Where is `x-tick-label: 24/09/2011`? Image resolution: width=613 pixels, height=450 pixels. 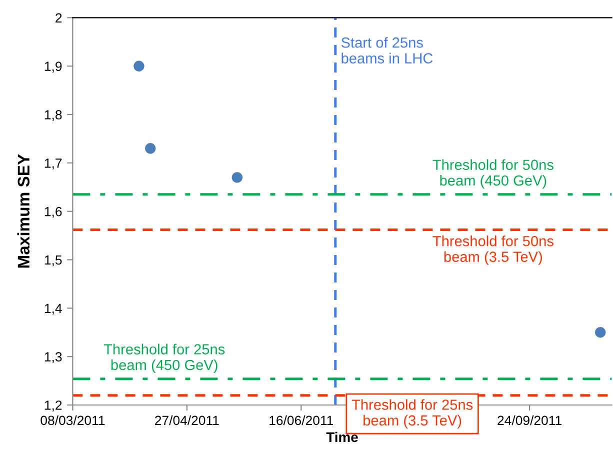
x-tick-label: 24/09/2011 is located at coordinates (530, 420).